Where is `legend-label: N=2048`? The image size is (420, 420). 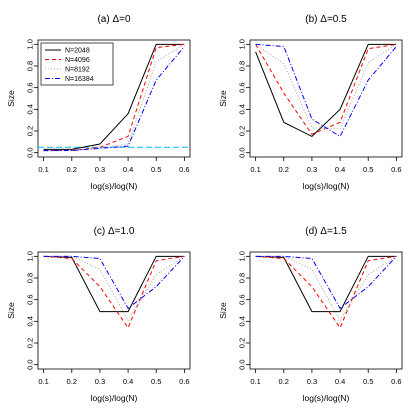
legend-label: N=2048 is located at coordinates (77, 51).